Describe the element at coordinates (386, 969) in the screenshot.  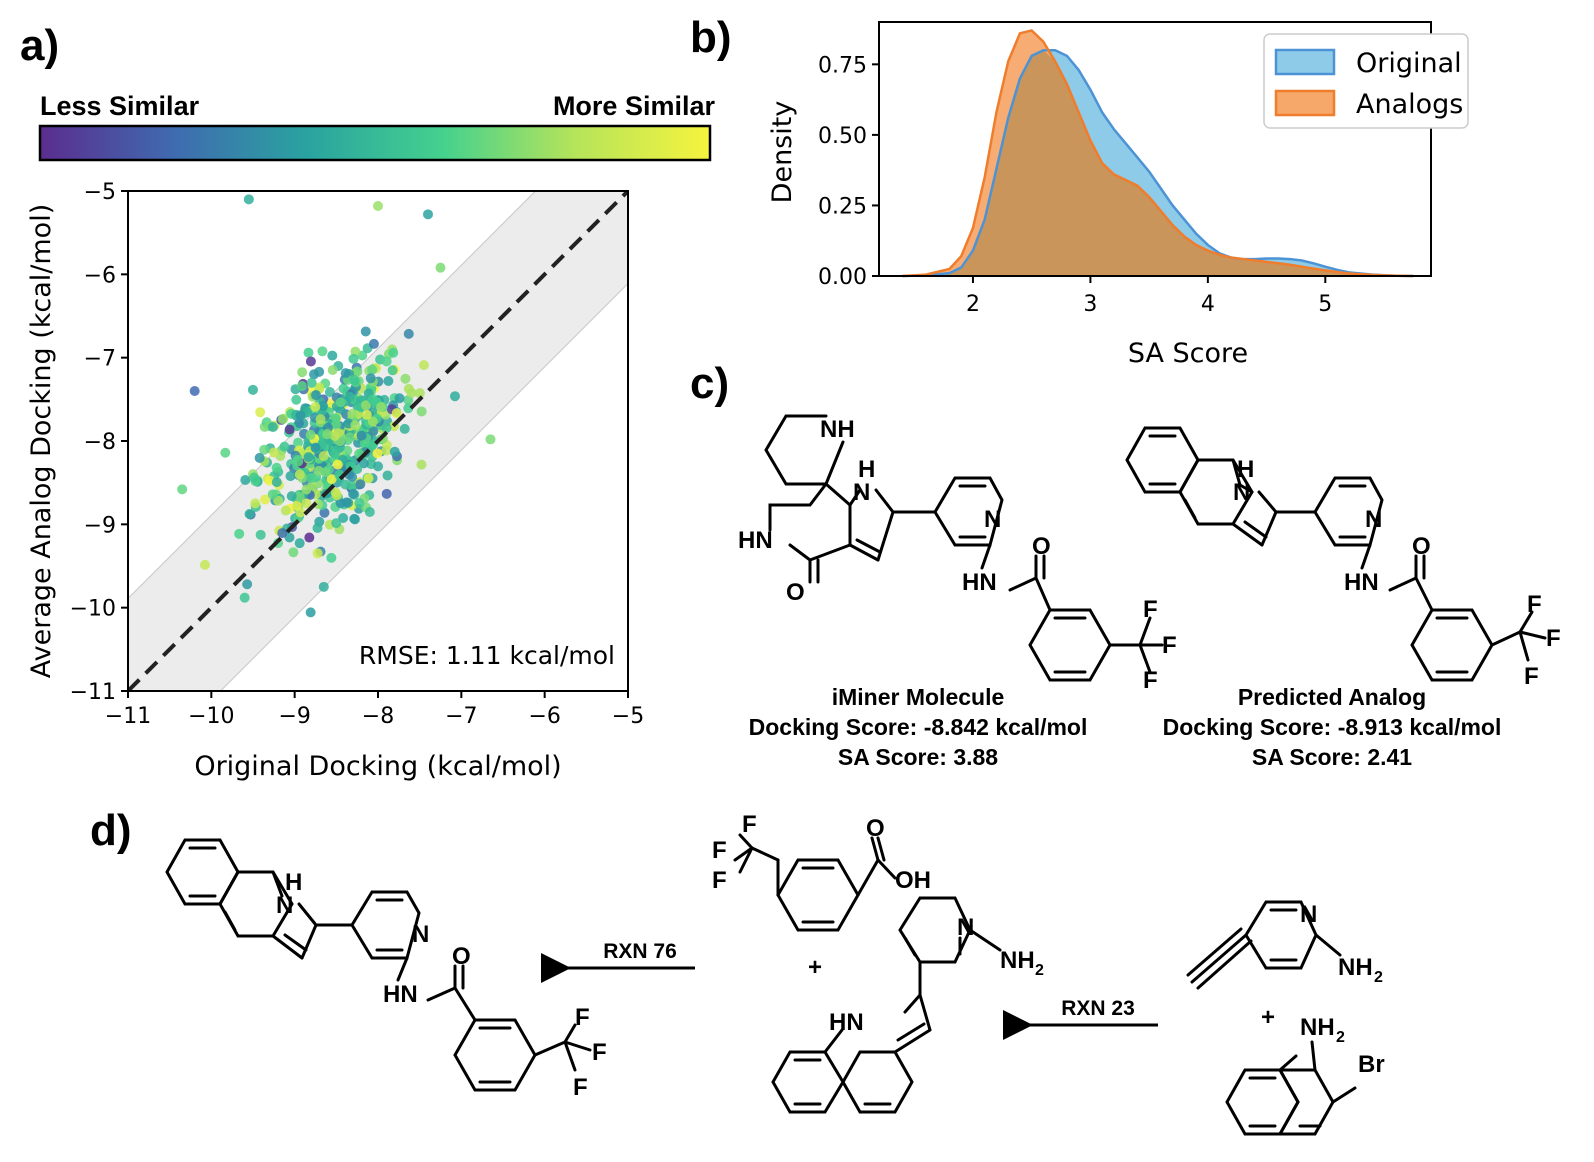
I see `product-structure: H N N O HN F F F` at that location.